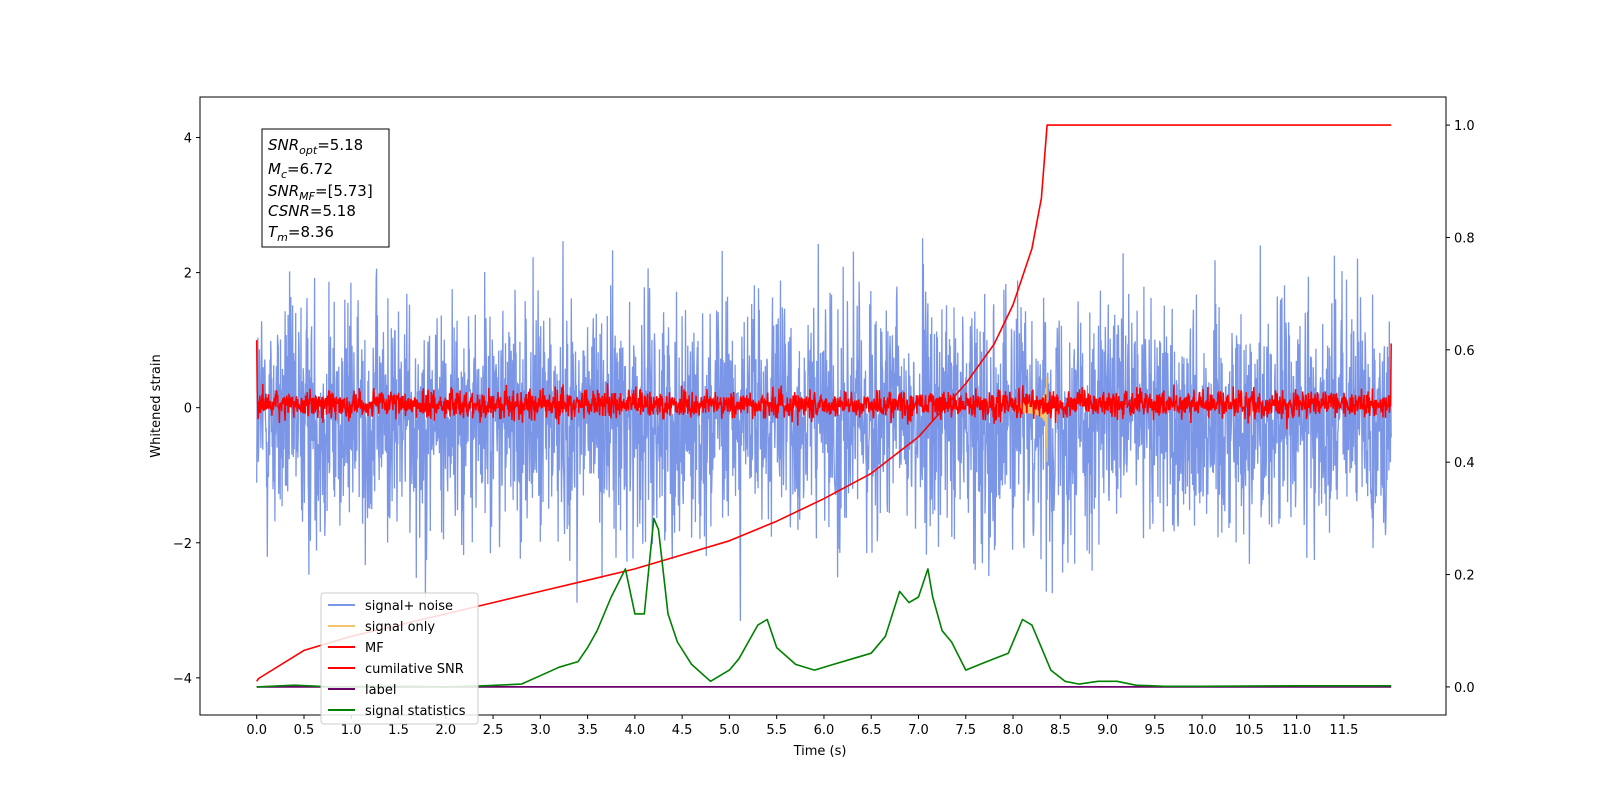 The height and width of the screenshot is (800, 1600). Describe the element at coordinates (918, 730) in the screenshot. I see `x-tick-label: 7.0` at that location.